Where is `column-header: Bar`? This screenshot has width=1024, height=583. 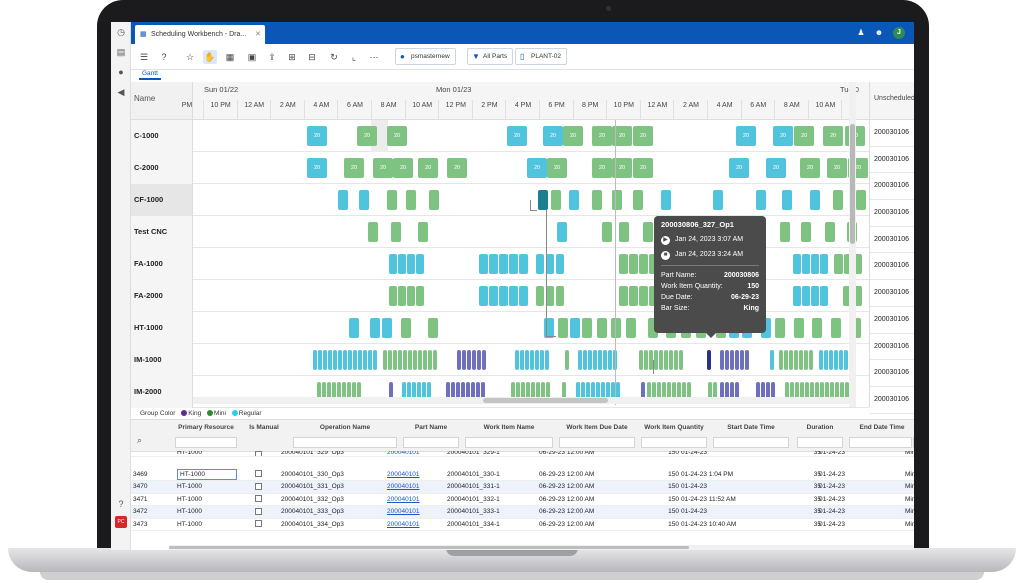
column-header: Bar is located at coordinates (912, 427).